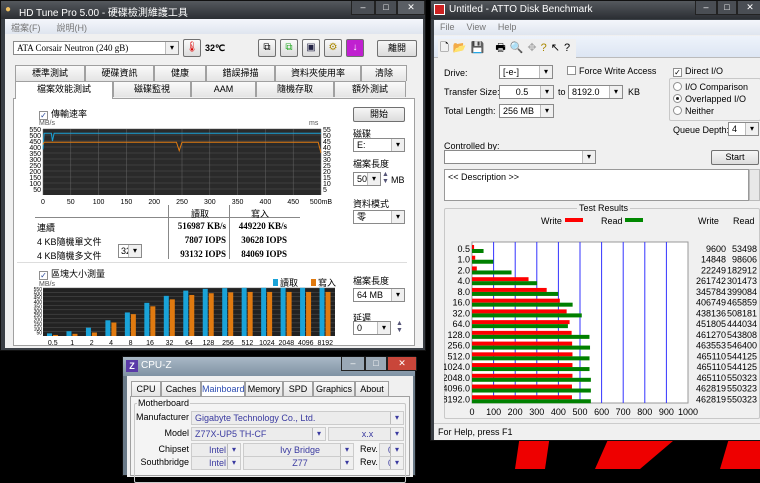  What do you see at coordinates (379, 217) in the screenshot?
I see `data-mode-select: 零` at bounding box center [379, 217].